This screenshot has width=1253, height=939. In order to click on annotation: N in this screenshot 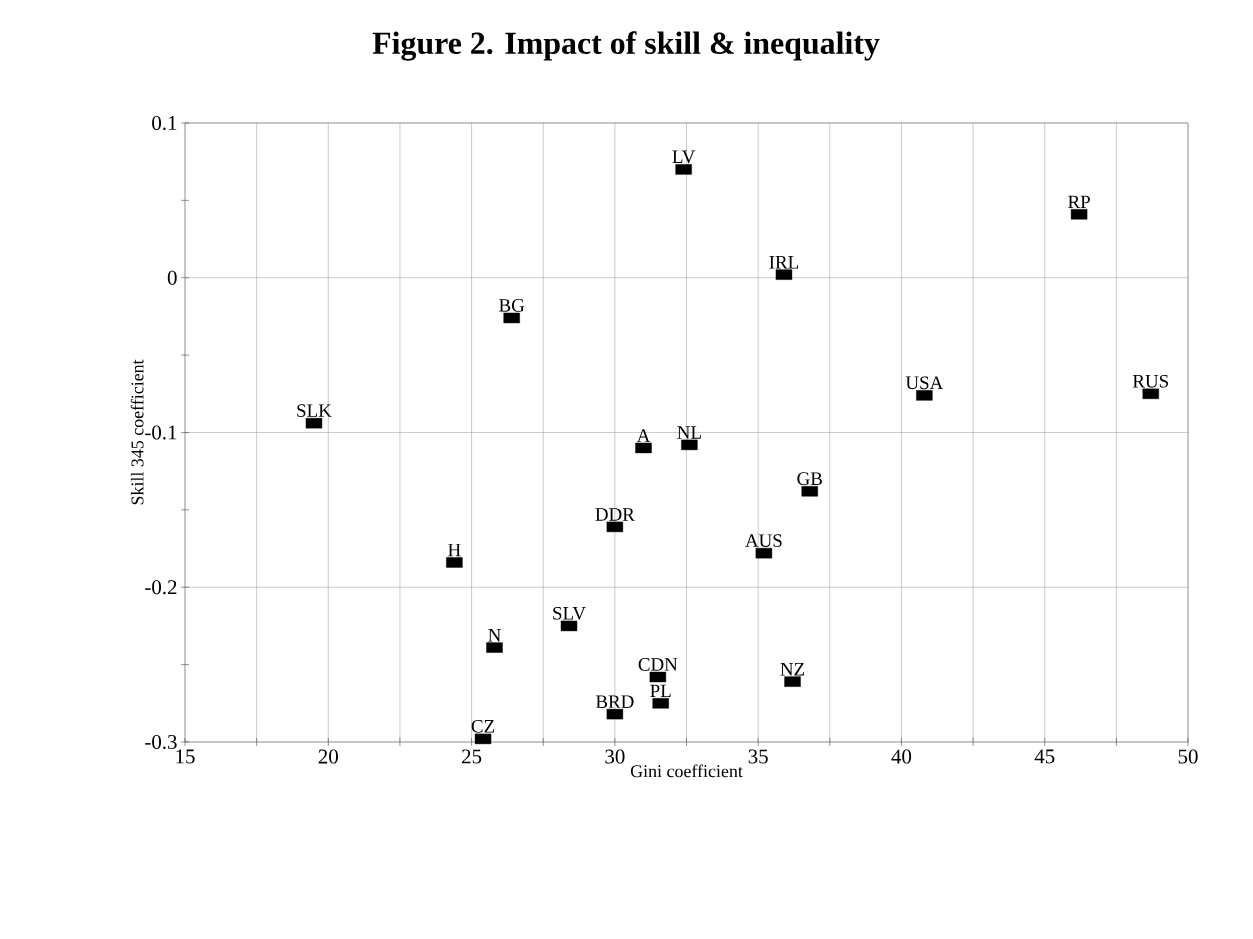, I will do `click(494, 635)`.